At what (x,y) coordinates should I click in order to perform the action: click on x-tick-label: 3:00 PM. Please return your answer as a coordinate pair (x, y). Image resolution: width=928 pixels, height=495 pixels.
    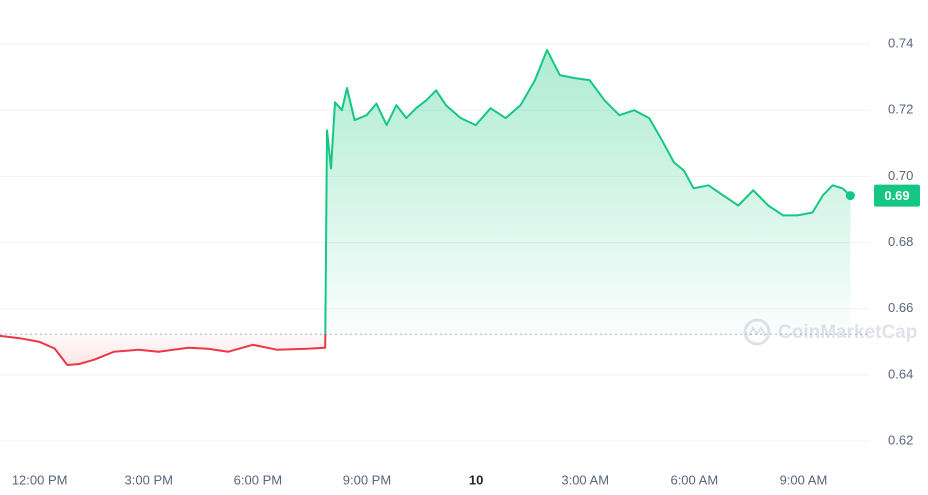
    Looking at the image, I should click on (149, 479).